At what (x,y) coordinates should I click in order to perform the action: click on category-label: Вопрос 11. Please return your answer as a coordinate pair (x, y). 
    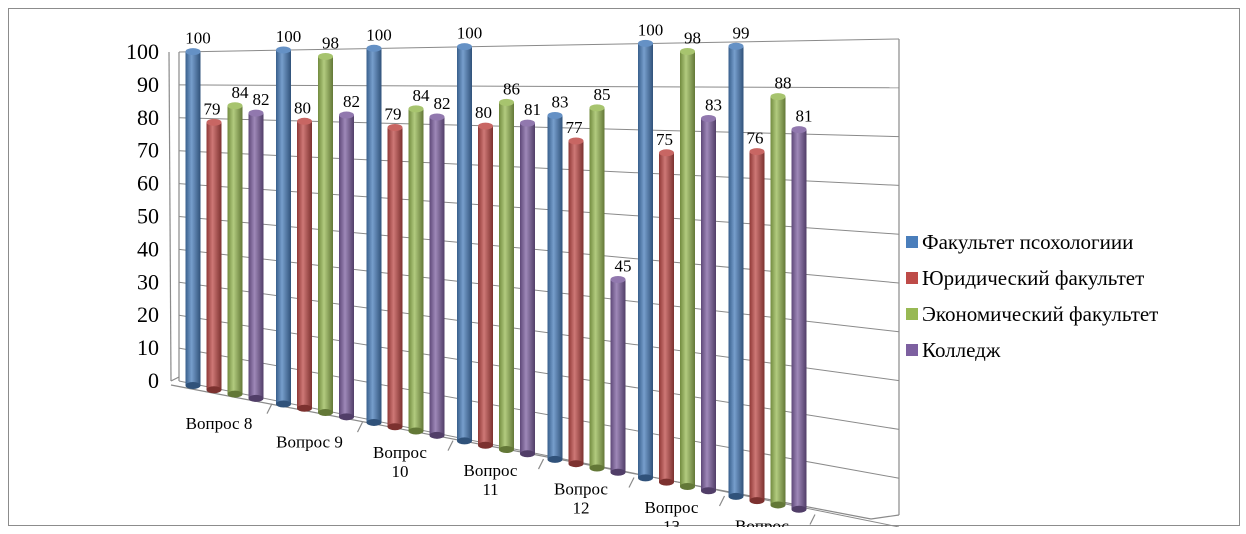
    Looking at the image, I should click on (491, 480).